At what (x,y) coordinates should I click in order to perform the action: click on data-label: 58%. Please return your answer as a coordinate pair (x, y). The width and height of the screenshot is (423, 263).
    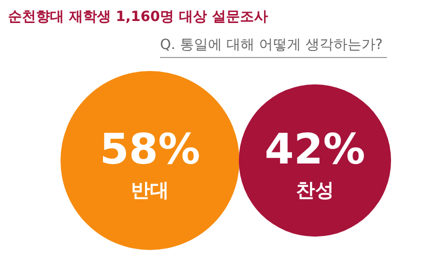
    Looking at the image, I should click on (150, 149).